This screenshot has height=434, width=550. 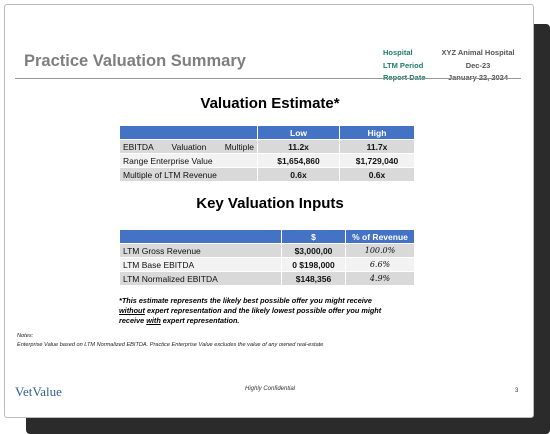 I want to click on page-number: 3, so click(x=517, y=391).